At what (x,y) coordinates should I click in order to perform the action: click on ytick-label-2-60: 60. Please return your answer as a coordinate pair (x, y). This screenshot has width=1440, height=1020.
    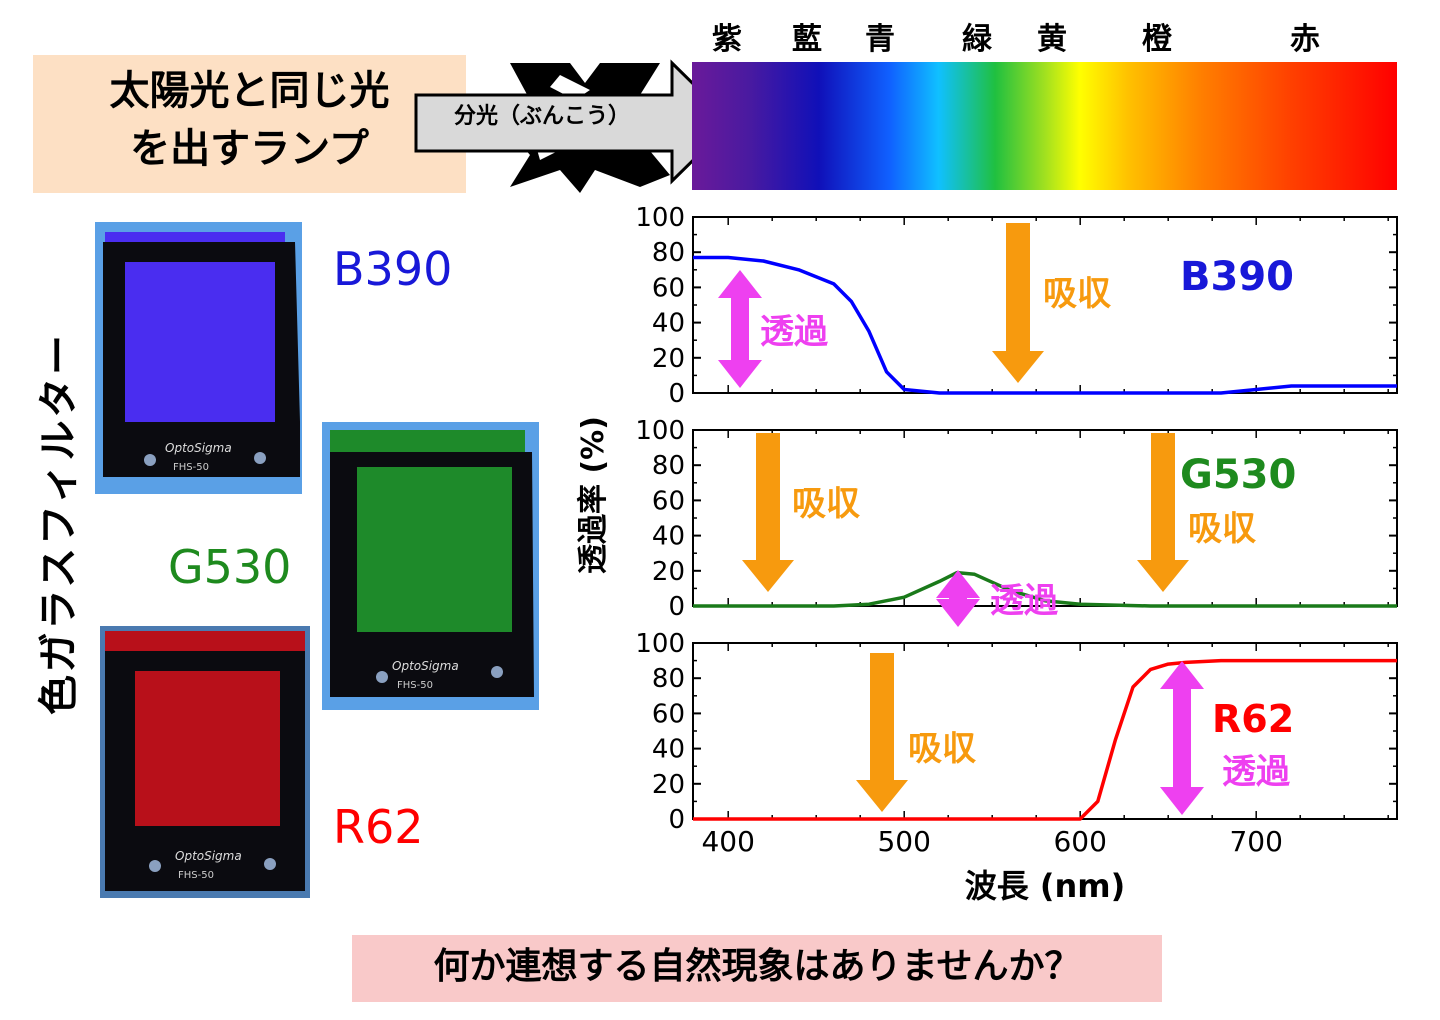
    Looking at the image, I should click on (668, 714).